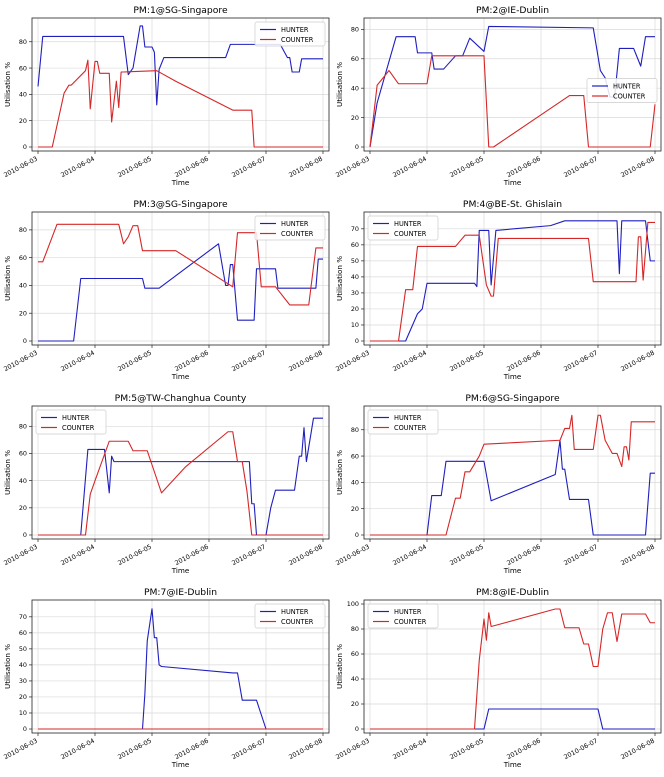 The width and height of the screenshot is (664, 777). I want to click on series-line-counter, so click(180, 103).